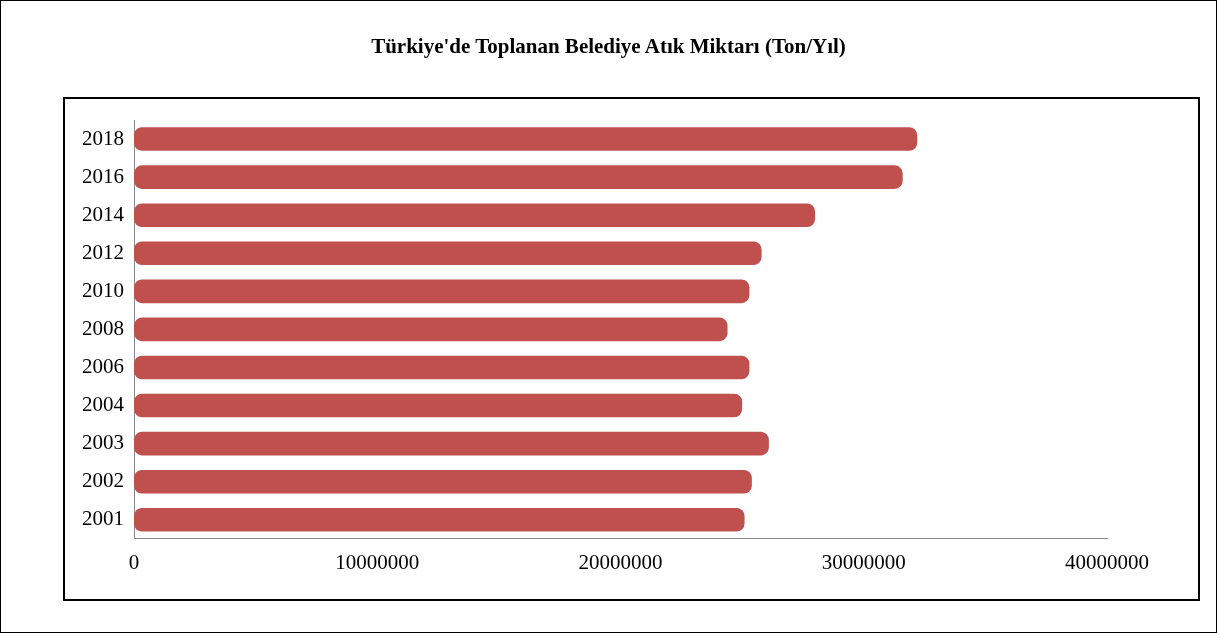 This screenshot has width=1217, height=633. Describe the element at coordinates (103, 365) in the screenshot. I see `y-tick-label: 2006` at that location.